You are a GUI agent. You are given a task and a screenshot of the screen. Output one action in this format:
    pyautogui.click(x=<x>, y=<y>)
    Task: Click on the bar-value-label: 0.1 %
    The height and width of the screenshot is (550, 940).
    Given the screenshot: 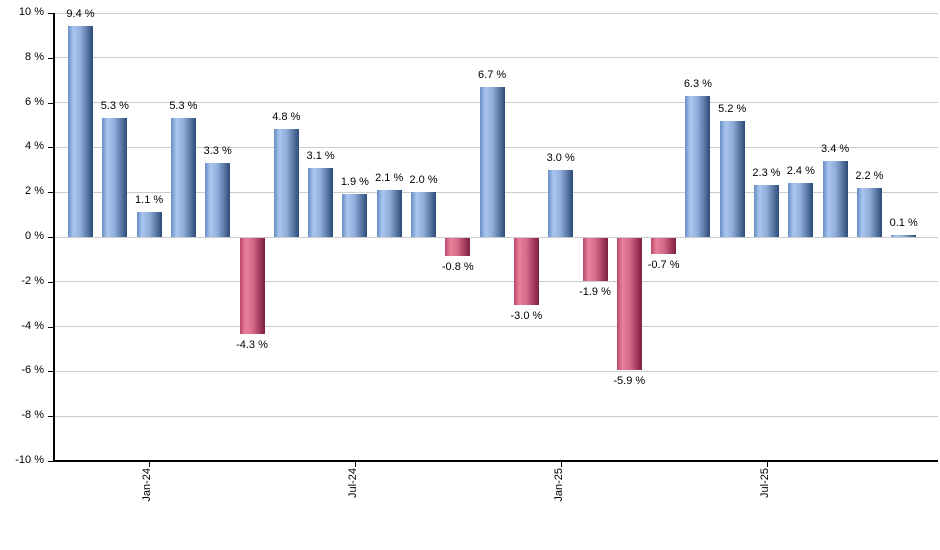 What is the action you would take?
    pyautogui.click(x=903, y=222)
    